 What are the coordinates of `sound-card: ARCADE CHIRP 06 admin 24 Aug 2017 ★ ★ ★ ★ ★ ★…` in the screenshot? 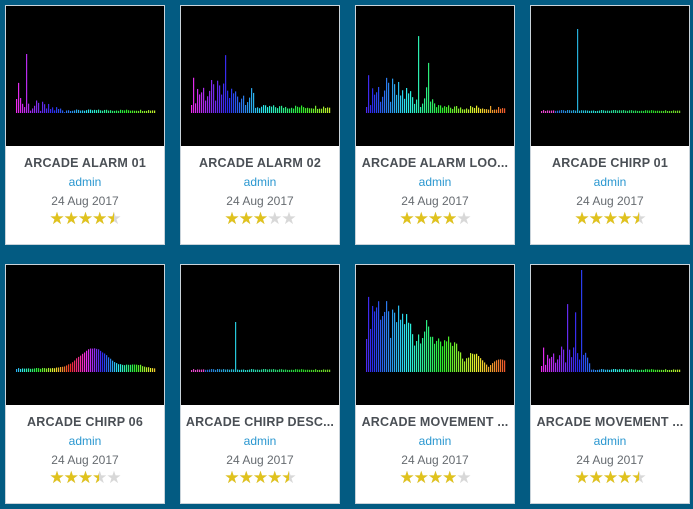 It's located at (85, 384).